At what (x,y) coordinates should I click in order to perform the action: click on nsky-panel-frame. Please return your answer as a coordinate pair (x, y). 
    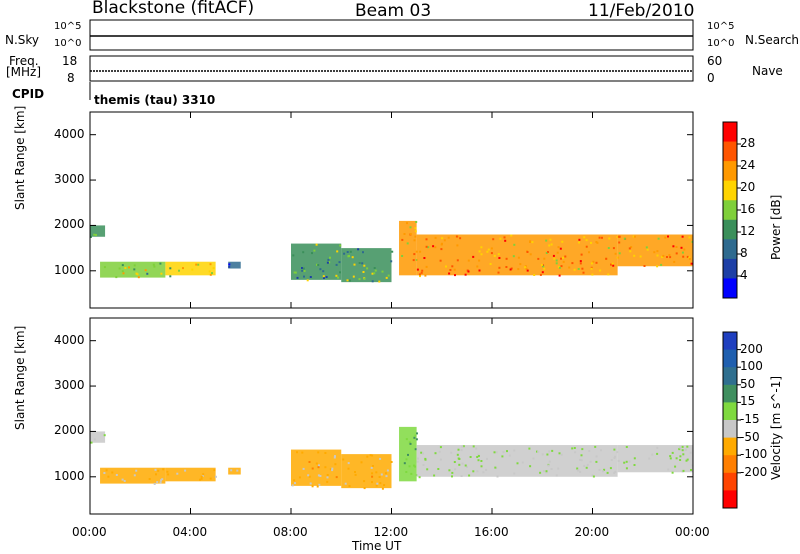
    Looking at the image, I should click on (391, 35).